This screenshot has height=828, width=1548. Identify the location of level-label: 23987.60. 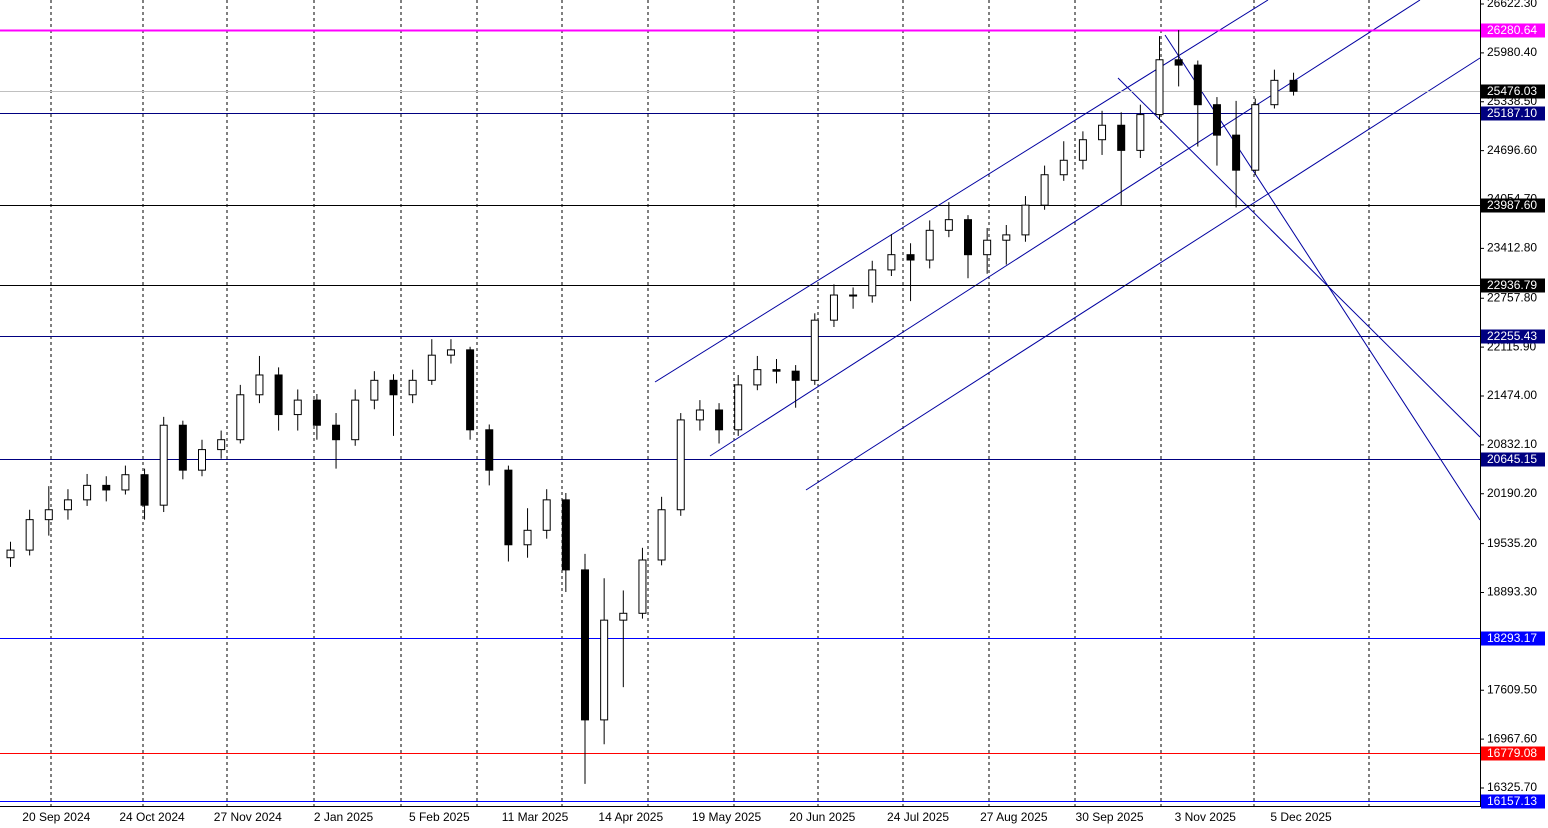
(1512, 205).